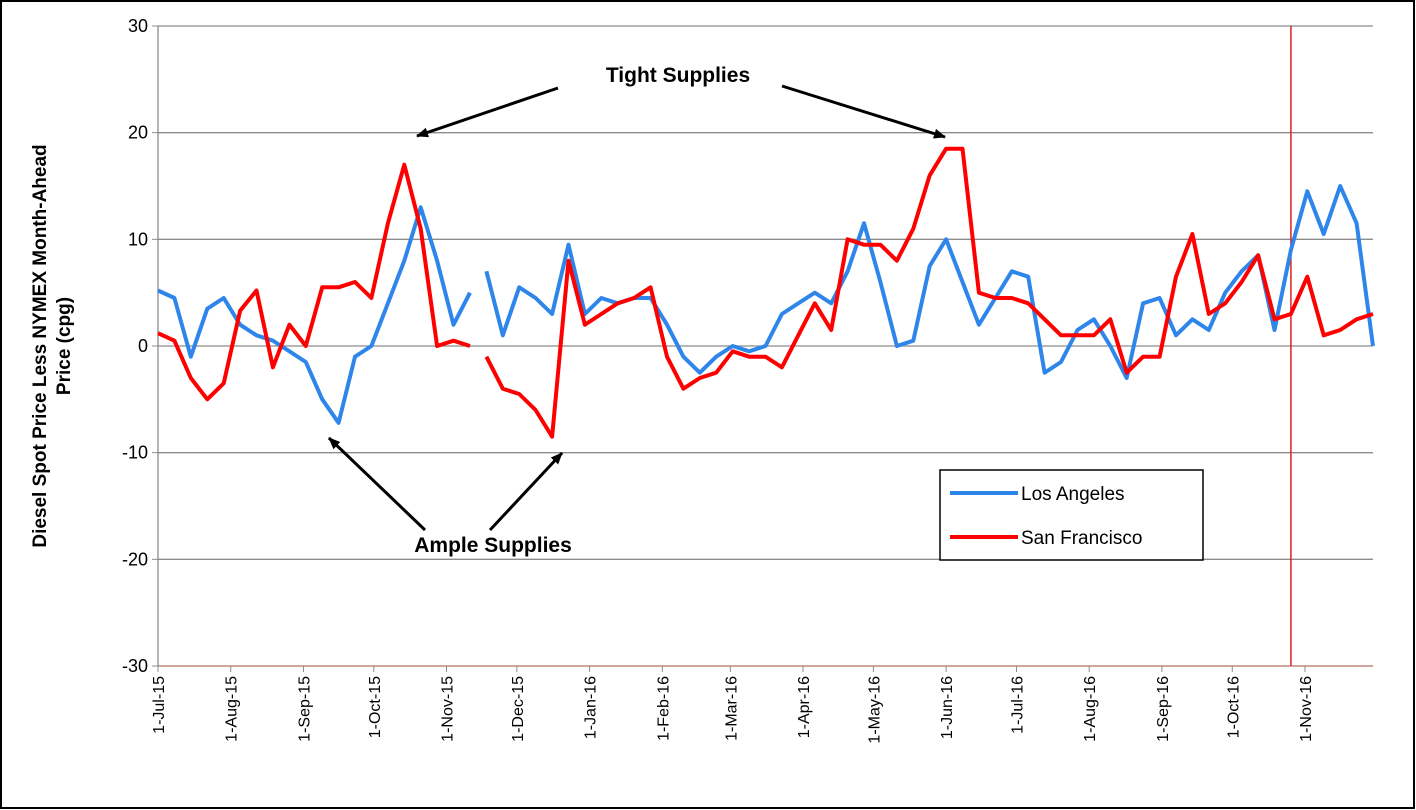  I want to click on x-tick-label: 1-Aug-16, so click(1090, 709).